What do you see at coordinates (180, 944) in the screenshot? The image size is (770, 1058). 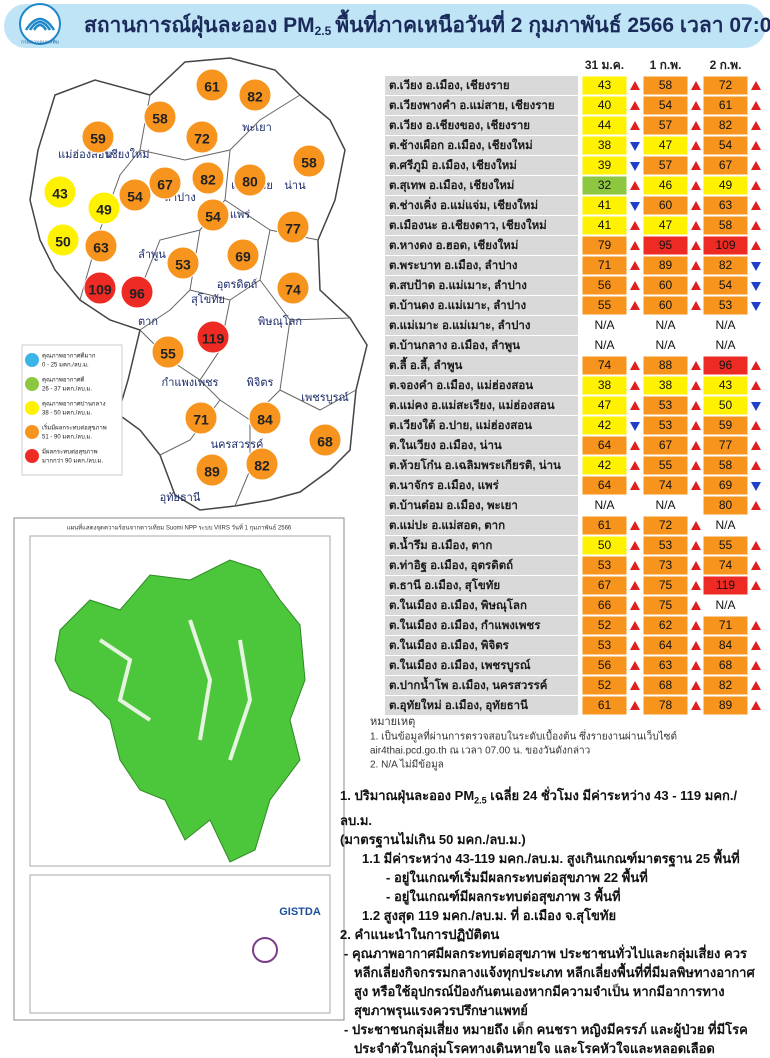 I see `satellite-legend` at bounding box center [180, 944].